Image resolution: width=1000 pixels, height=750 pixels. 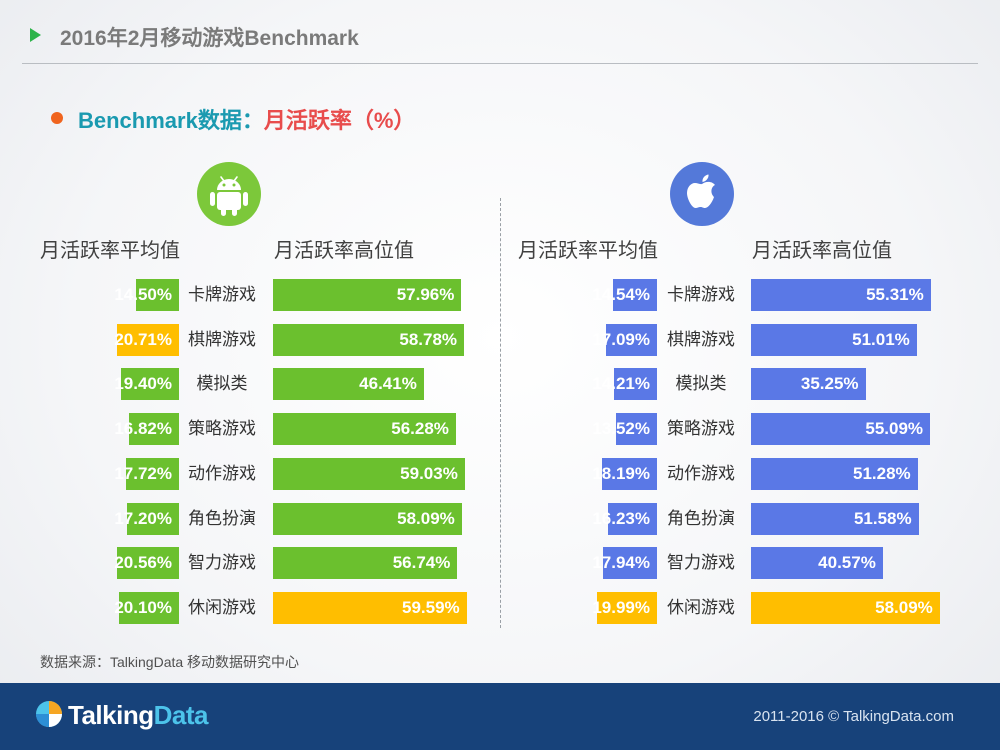 I want to click on android-high-value-label: 59.03%, so click(x=429, y=473).